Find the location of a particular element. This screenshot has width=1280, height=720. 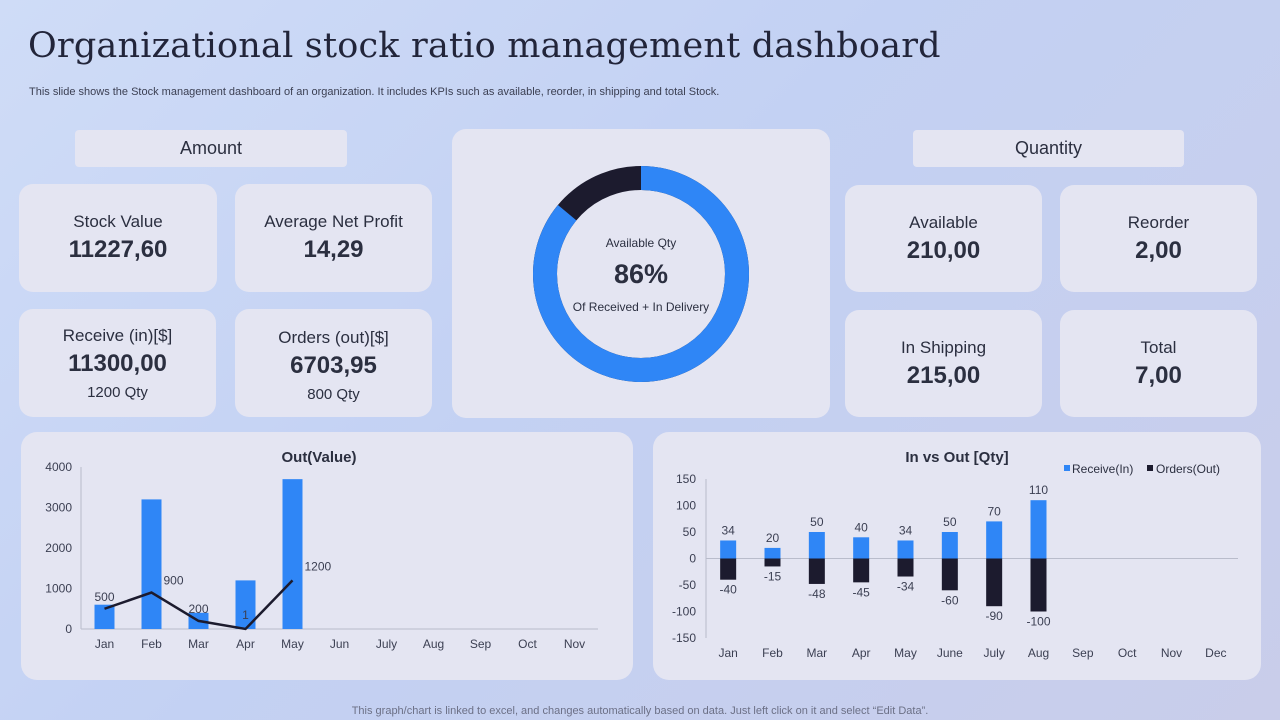

stock-value-label: Stock Value is located at coordinates (118, 221).